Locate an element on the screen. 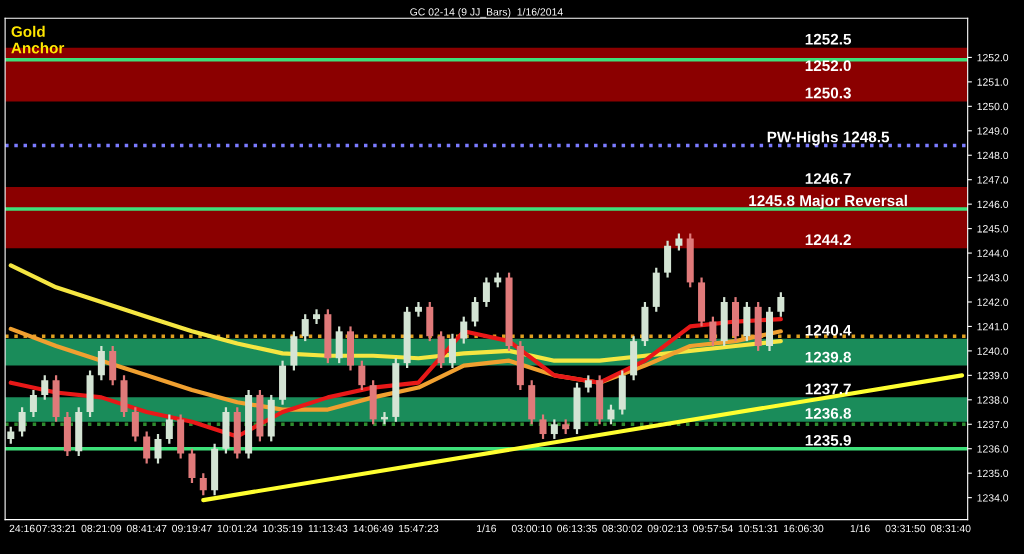 This screenshot has width=1024, height=554. x-tick-label: 11:13:43 is located at coordinates (328, 528).